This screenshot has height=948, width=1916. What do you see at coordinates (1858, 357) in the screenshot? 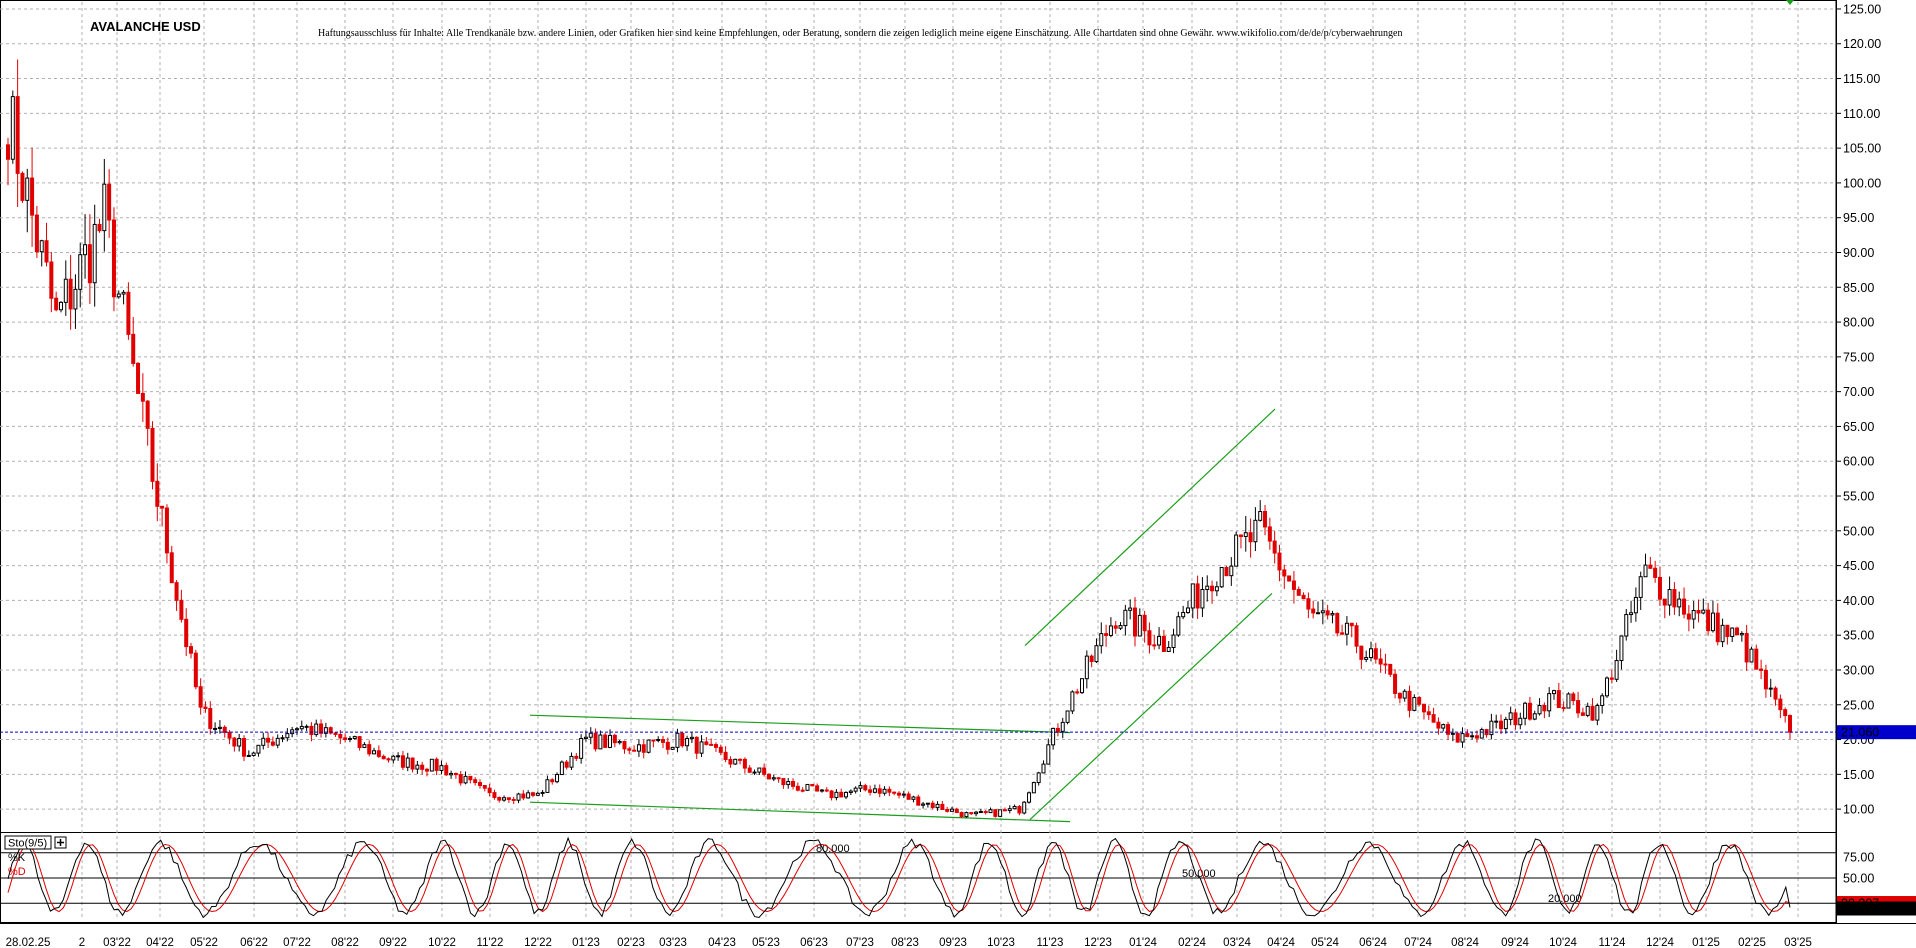
I see `y-tick-label: 75.00` at bounding box center [1858, 357].